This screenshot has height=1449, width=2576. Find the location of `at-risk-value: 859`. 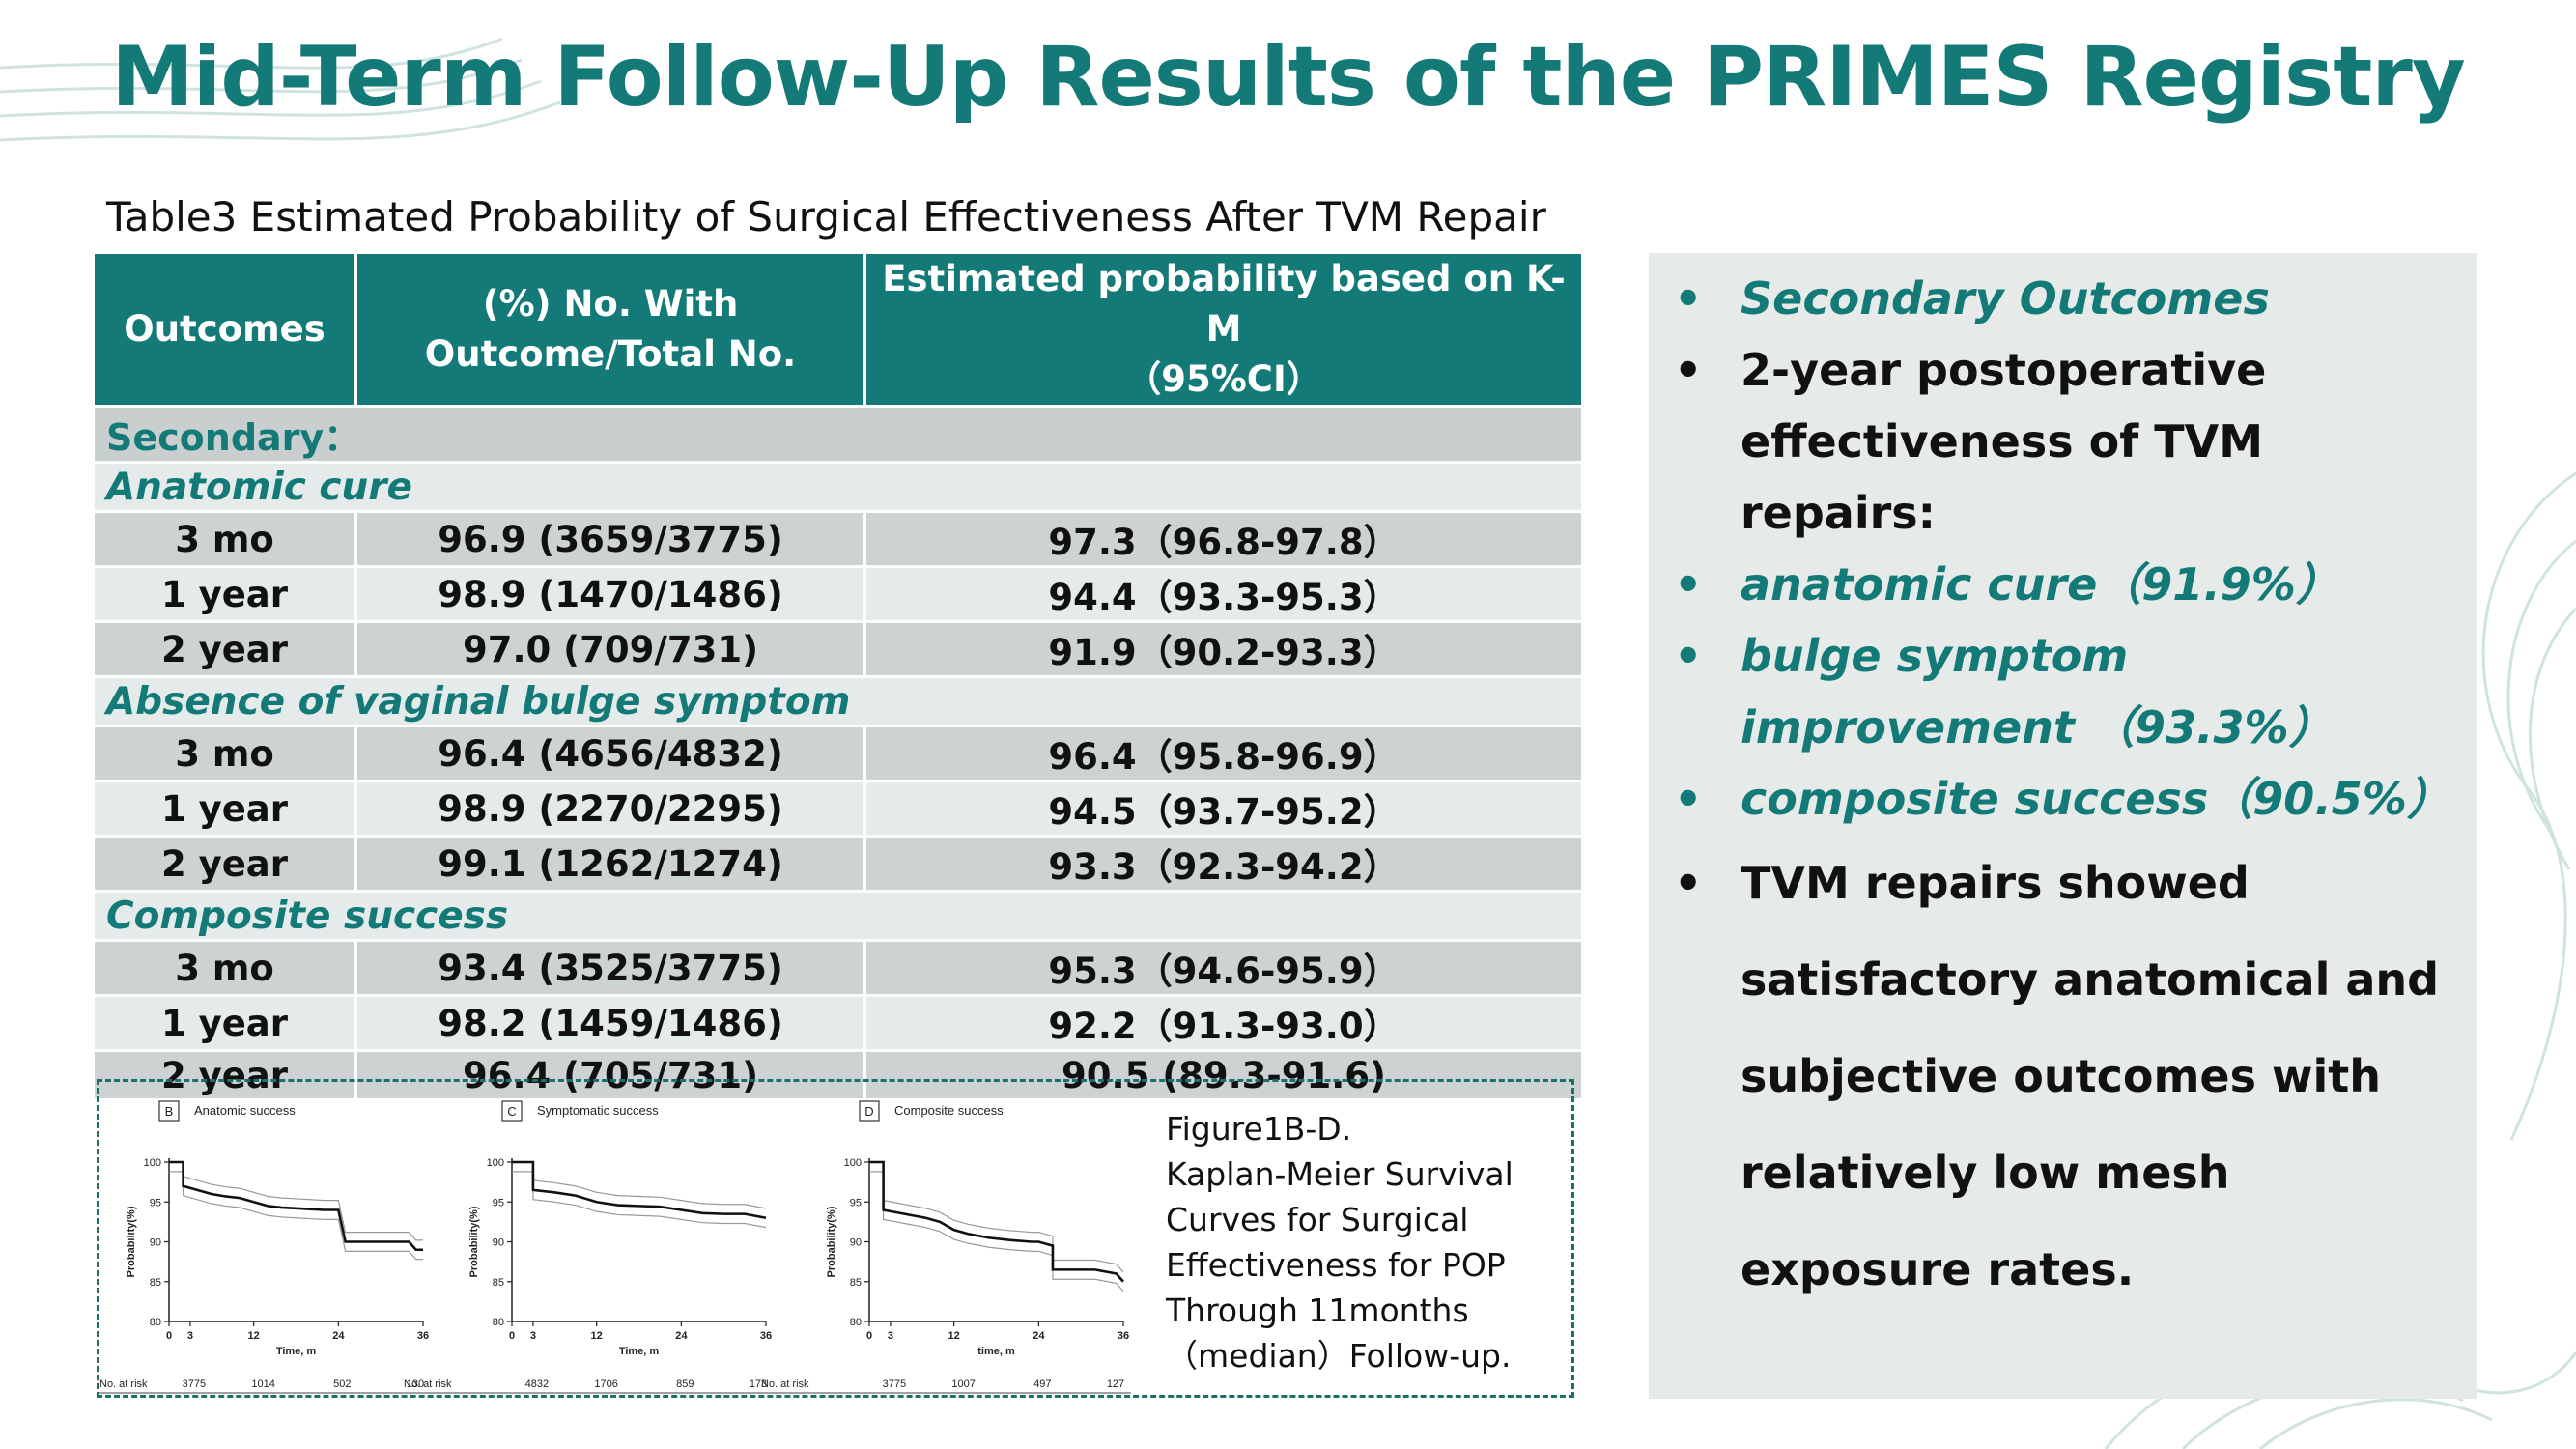

at-risk-value: 859 is located at coordinates (685, 1384).